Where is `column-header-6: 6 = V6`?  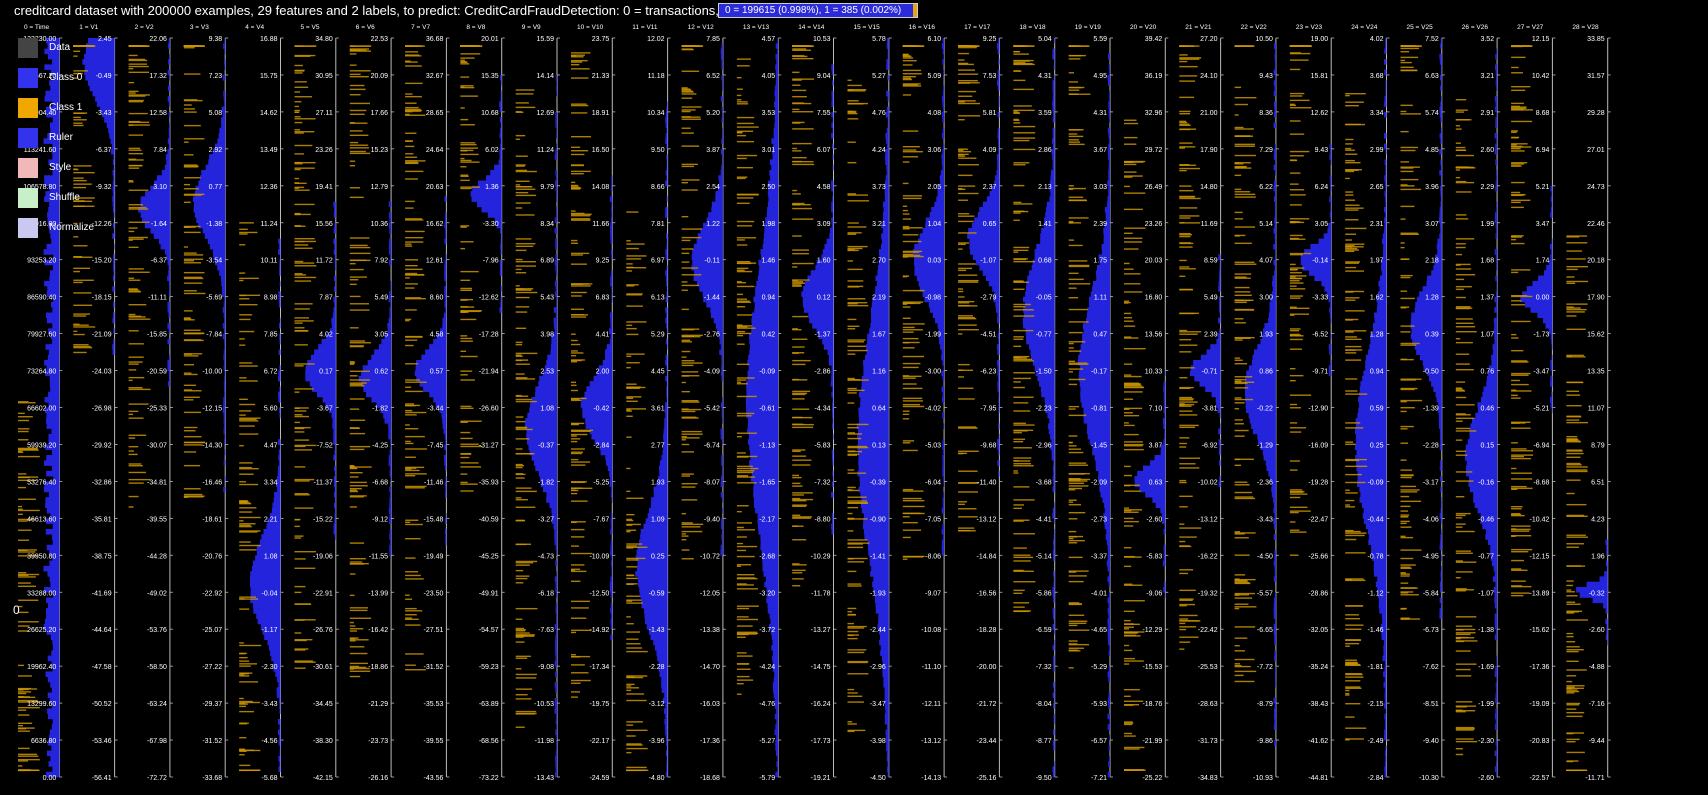
column-header-6: 6 = V6 is located at coordinates (365, 27).